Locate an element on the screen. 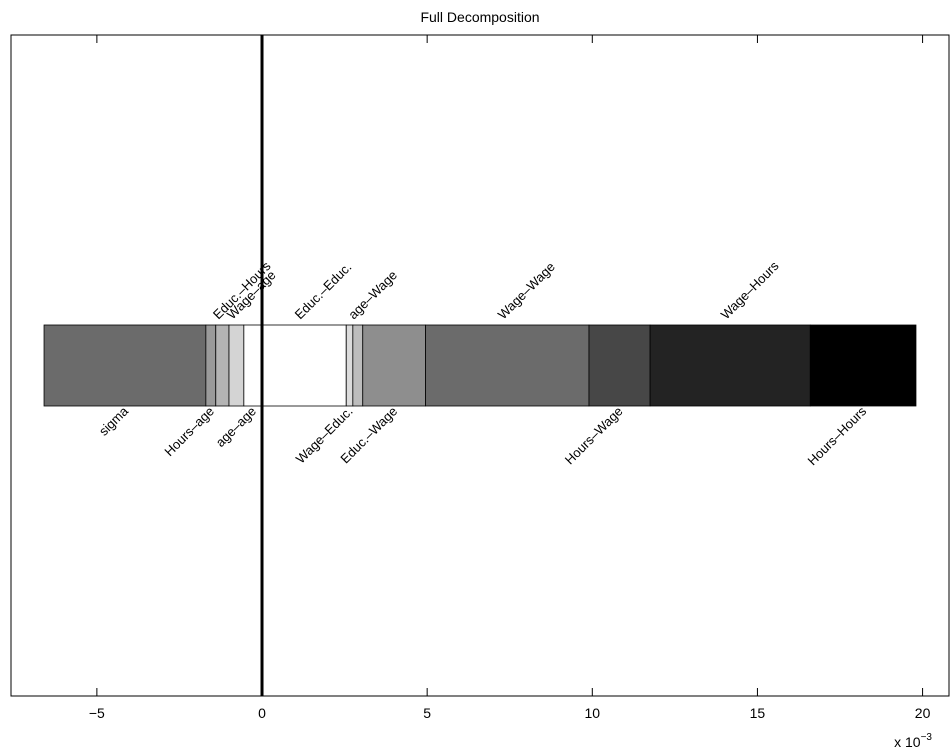 The width and height of the screenshot is (951, 756). segment-label: Educ.–Educ. is located at coordinates (323, 290).